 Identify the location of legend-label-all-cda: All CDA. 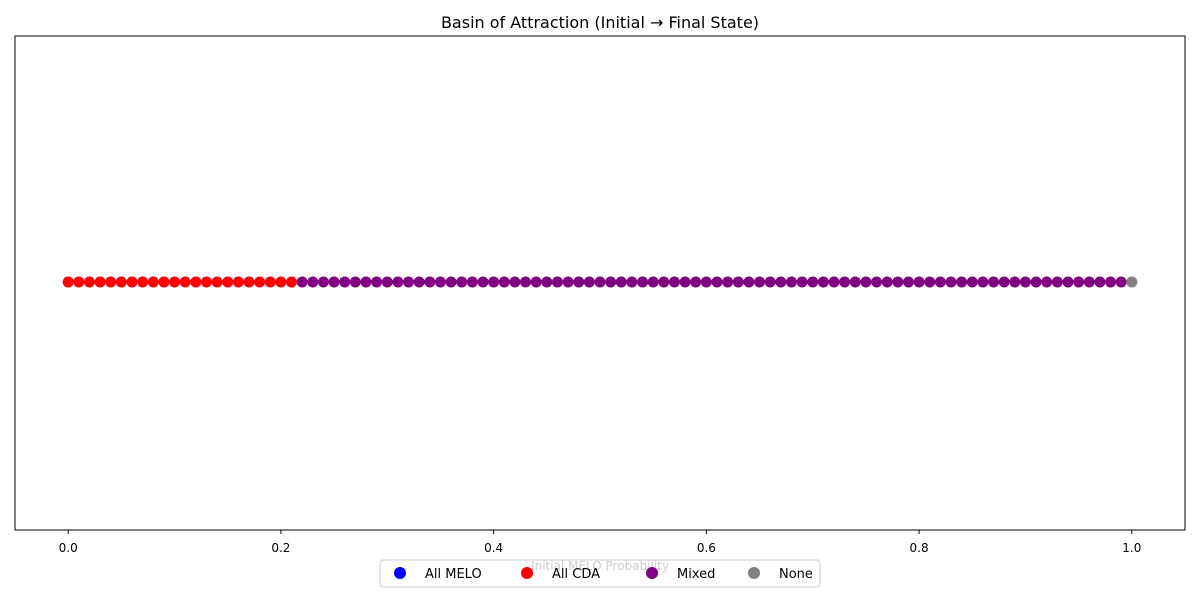
(576, 574).